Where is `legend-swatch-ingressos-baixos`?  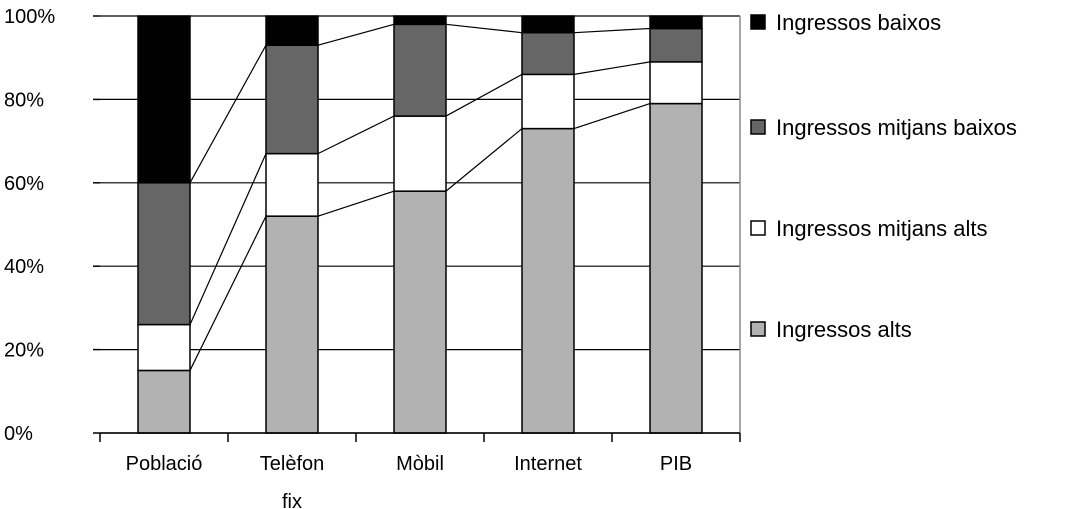
legend-swatch-ingressos-baixos is located at coordinates (758, 22).